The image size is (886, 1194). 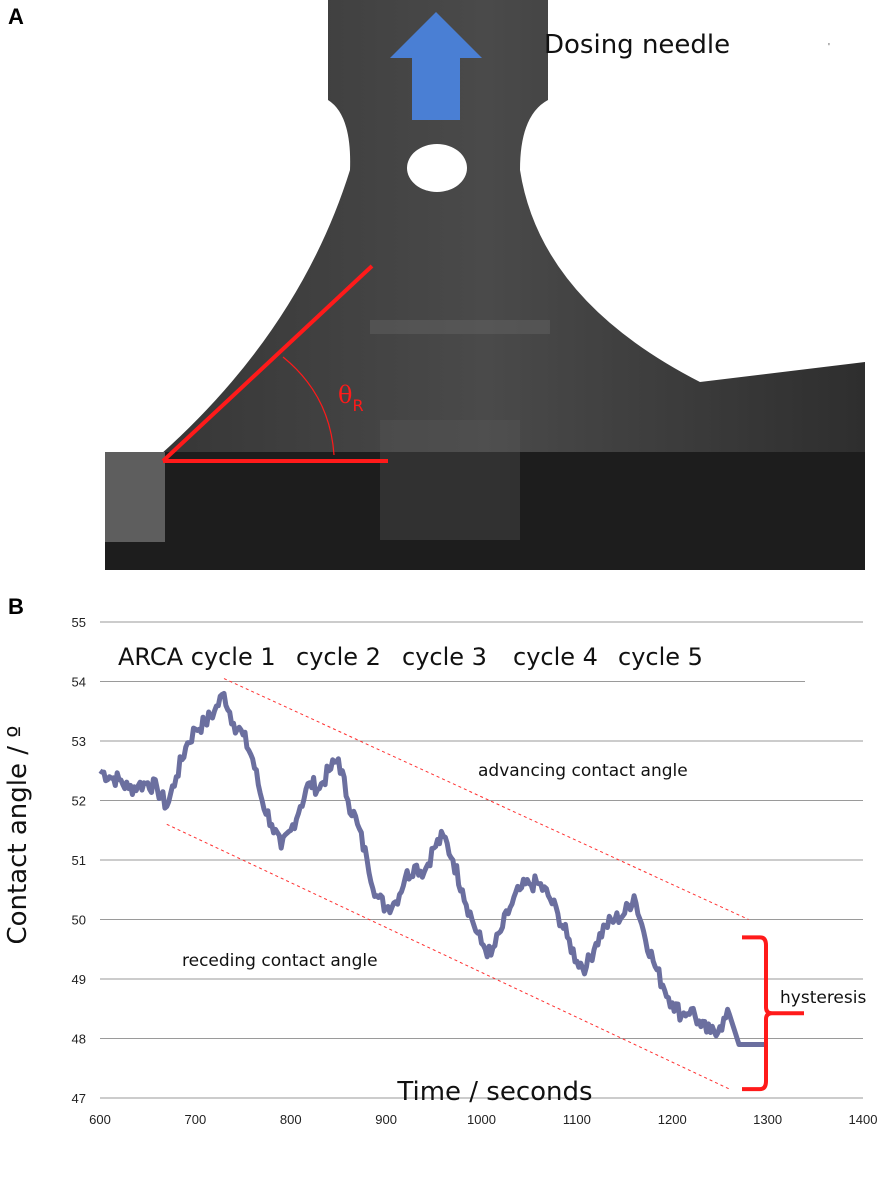 I want to click on panel-a-label: A, so click(x=16, y=16).